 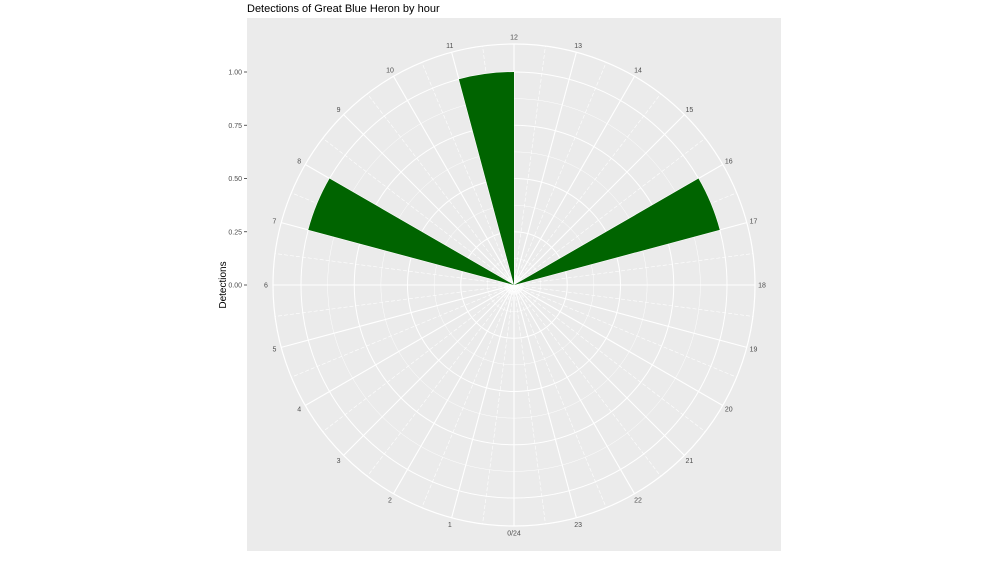 What do you see at coordinates (299, 162) in the screenshot?
I see `hour-label: 8` at bounding box center [299, 162].